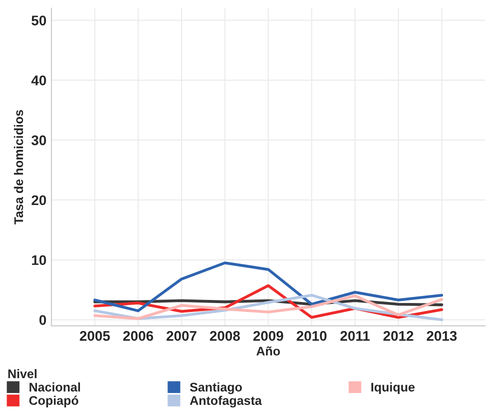  What do you see at coordinates (216, 388) in the screenshot?
I see `legend-label: Santiago` at bounding box center [216, 388].